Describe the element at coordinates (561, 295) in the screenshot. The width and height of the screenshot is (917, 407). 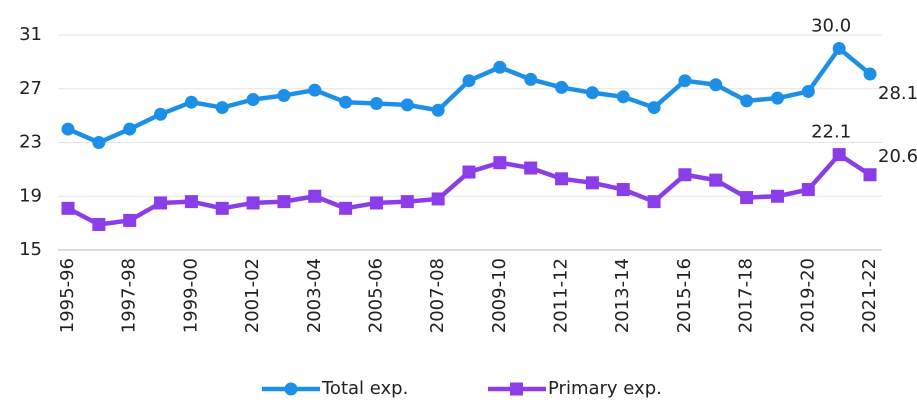
I see `x-tick-label: 2011-12` at that location.